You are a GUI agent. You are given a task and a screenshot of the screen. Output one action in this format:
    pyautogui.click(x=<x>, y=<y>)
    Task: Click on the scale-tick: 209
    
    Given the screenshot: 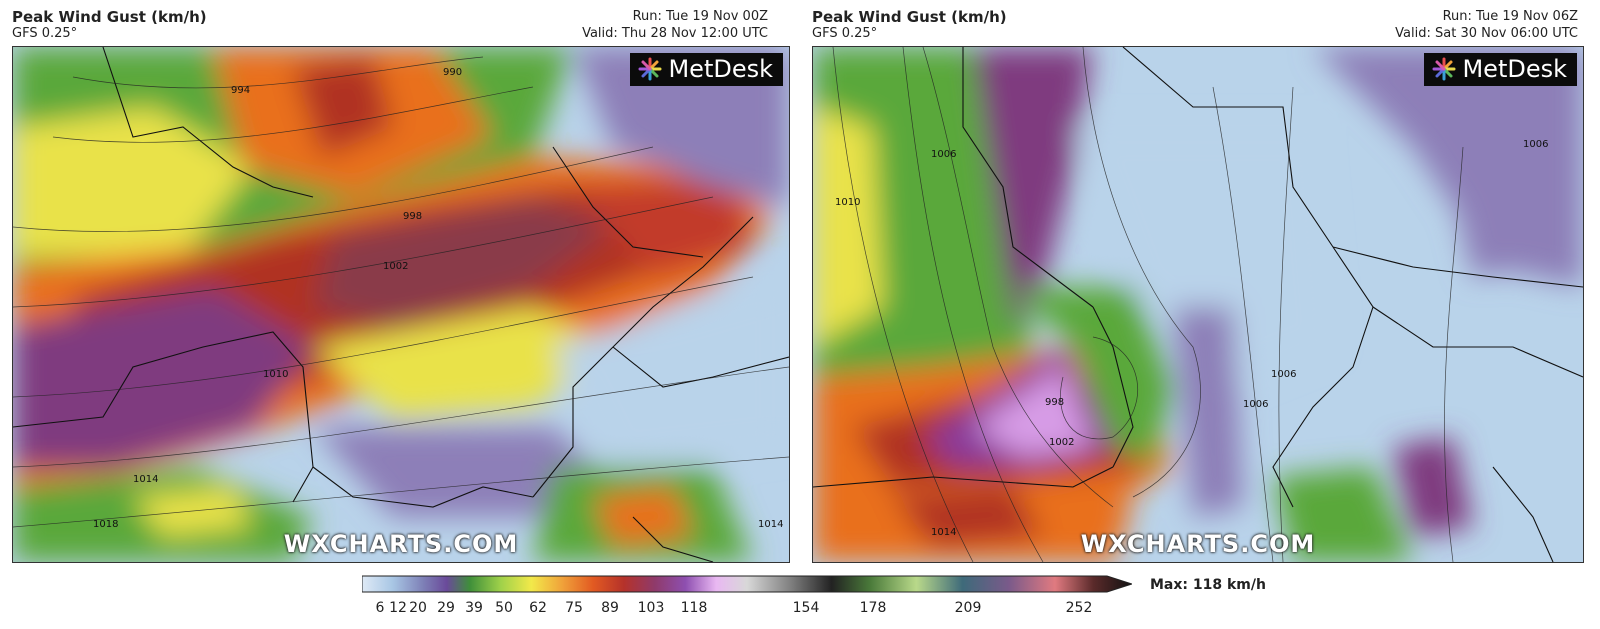 What is the action you would take?
    pyautogui.click(x=968, y=608)
    